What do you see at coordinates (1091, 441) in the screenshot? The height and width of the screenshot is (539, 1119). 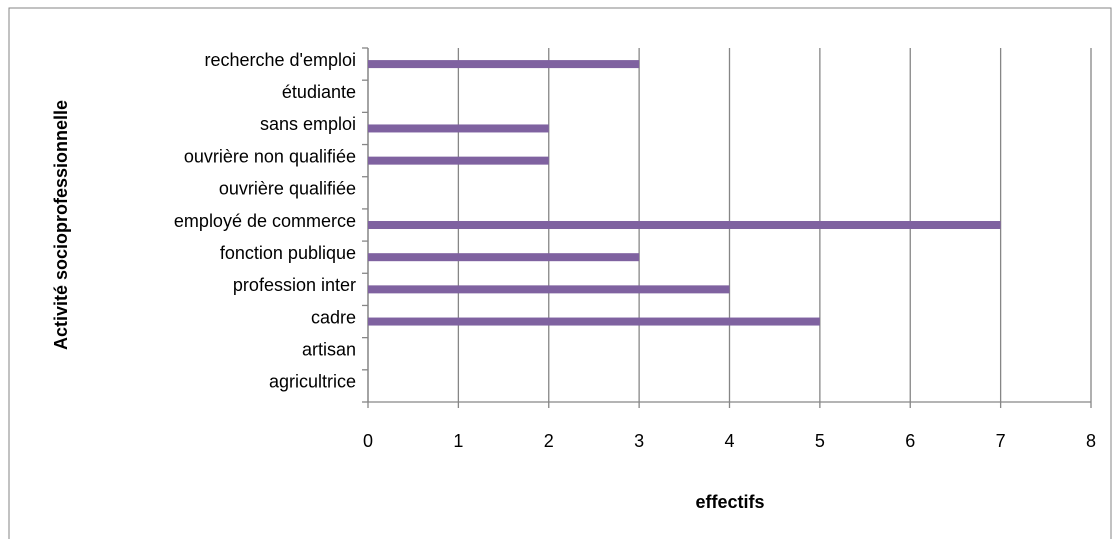 I see `x-tick-label: 8` at bounding box center [1091, 441].